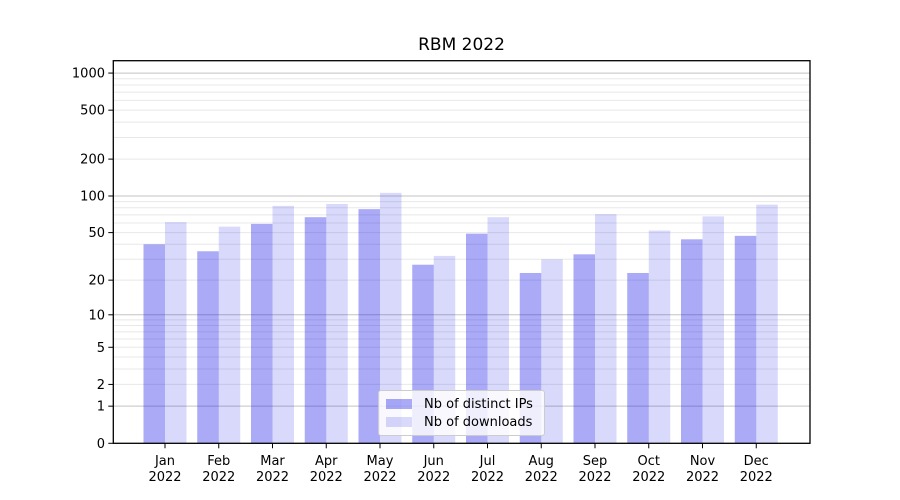  Describe the element at coordinates (380, 461) in the screenshot. I see `x-tick-label-month: May` at that location.